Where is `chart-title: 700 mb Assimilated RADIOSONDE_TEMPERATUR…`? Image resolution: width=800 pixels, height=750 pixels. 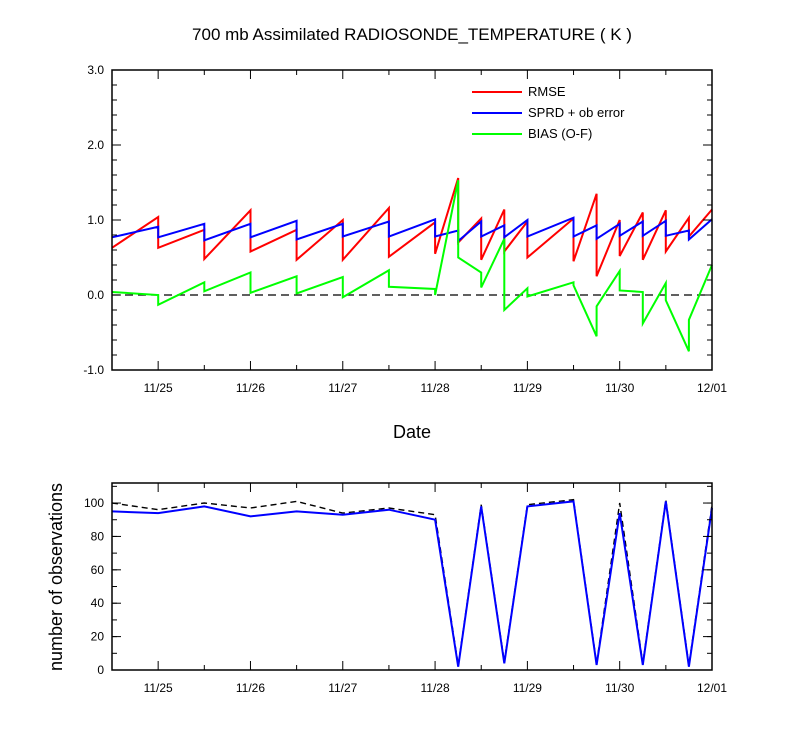 chart-title: 700 mb Assimilated RADIOSONDE_TEMPERATUR… is located at coordinates (412, 34).